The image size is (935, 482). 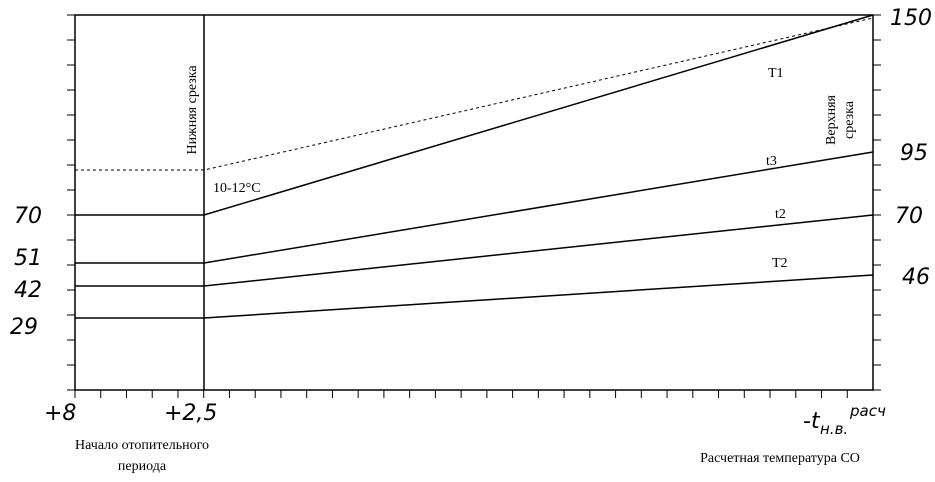 What do you see at coordinates (237, 188) in the screenshot?
I see `annotation: 10-12°С` at bounding box center [237, 188].